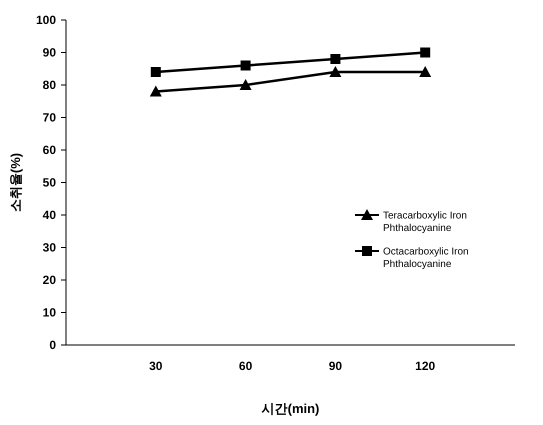  What do you see at coordinates (49, 53) in the screenshot?
I see `y-tick-label: 90` at bounding box center [49, 53].